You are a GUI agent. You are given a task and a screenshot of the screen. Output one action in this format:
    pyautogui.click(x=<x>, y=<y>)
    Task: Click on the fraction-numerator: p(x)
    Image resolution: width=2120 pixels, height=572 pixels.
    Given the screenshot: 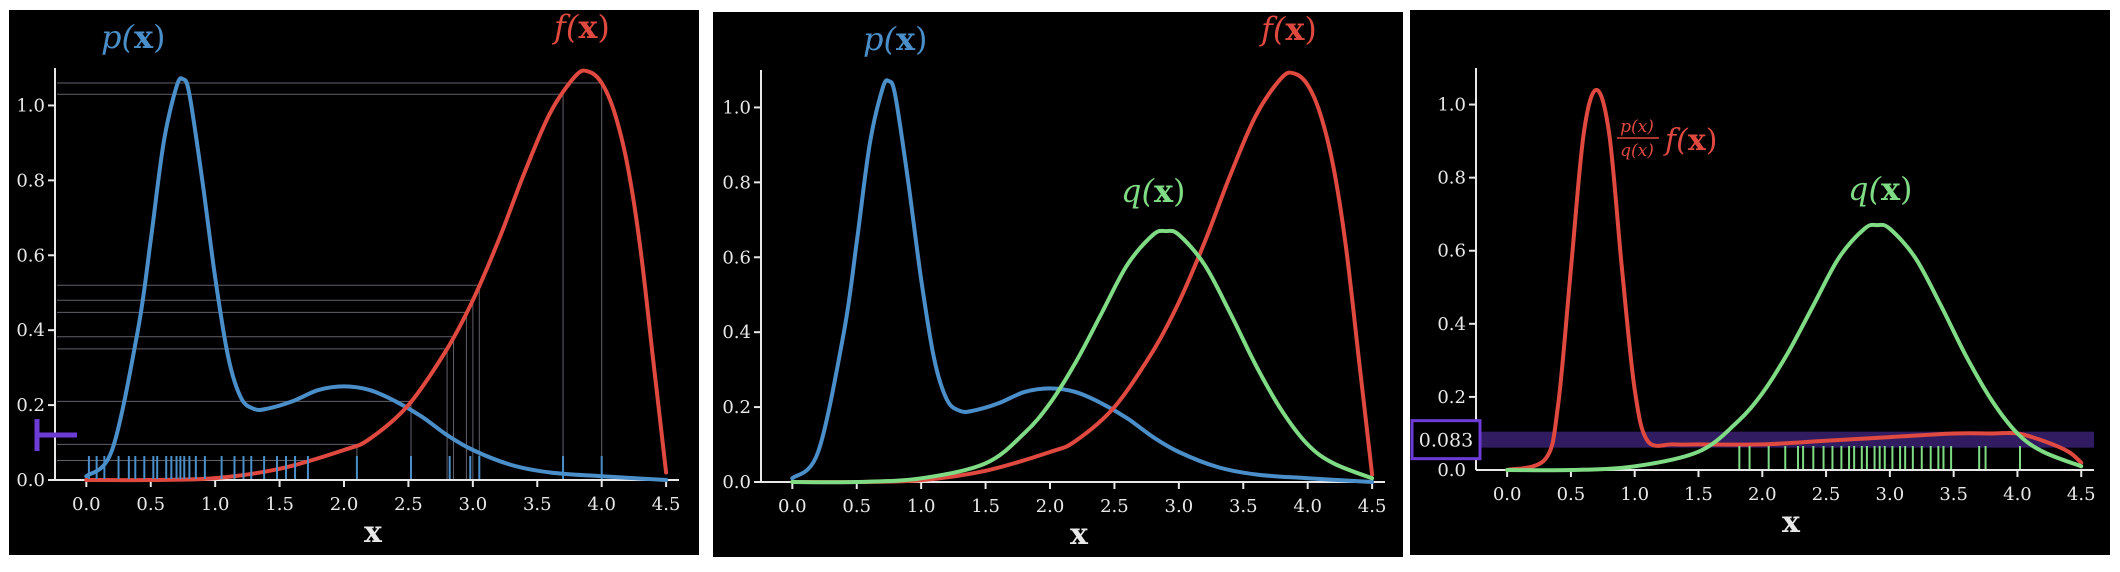 What is the action you would take?
    pyautogui.click(x=1637, y=127)
    